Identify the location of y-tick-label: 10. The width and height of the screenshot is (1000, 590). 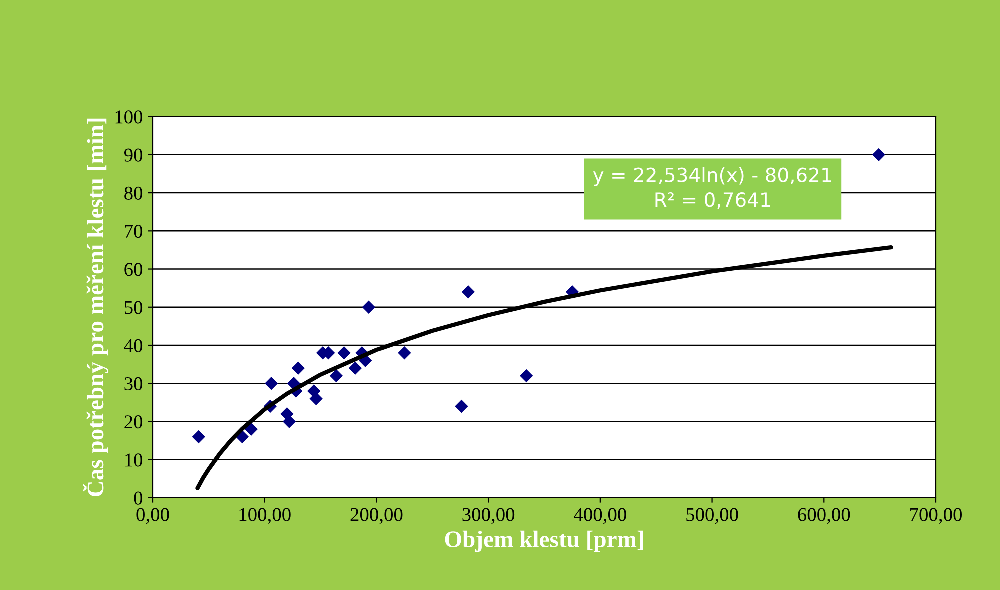
(134, 460).